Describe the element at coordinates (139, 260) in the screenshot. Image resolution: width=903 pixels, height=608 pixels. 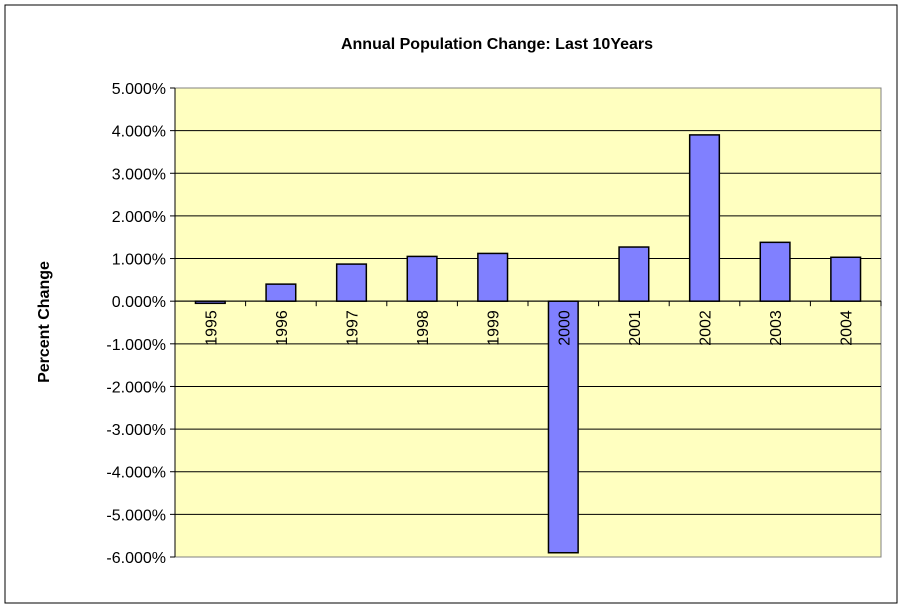
I see `y-tick-label: 1.000%` at that location.